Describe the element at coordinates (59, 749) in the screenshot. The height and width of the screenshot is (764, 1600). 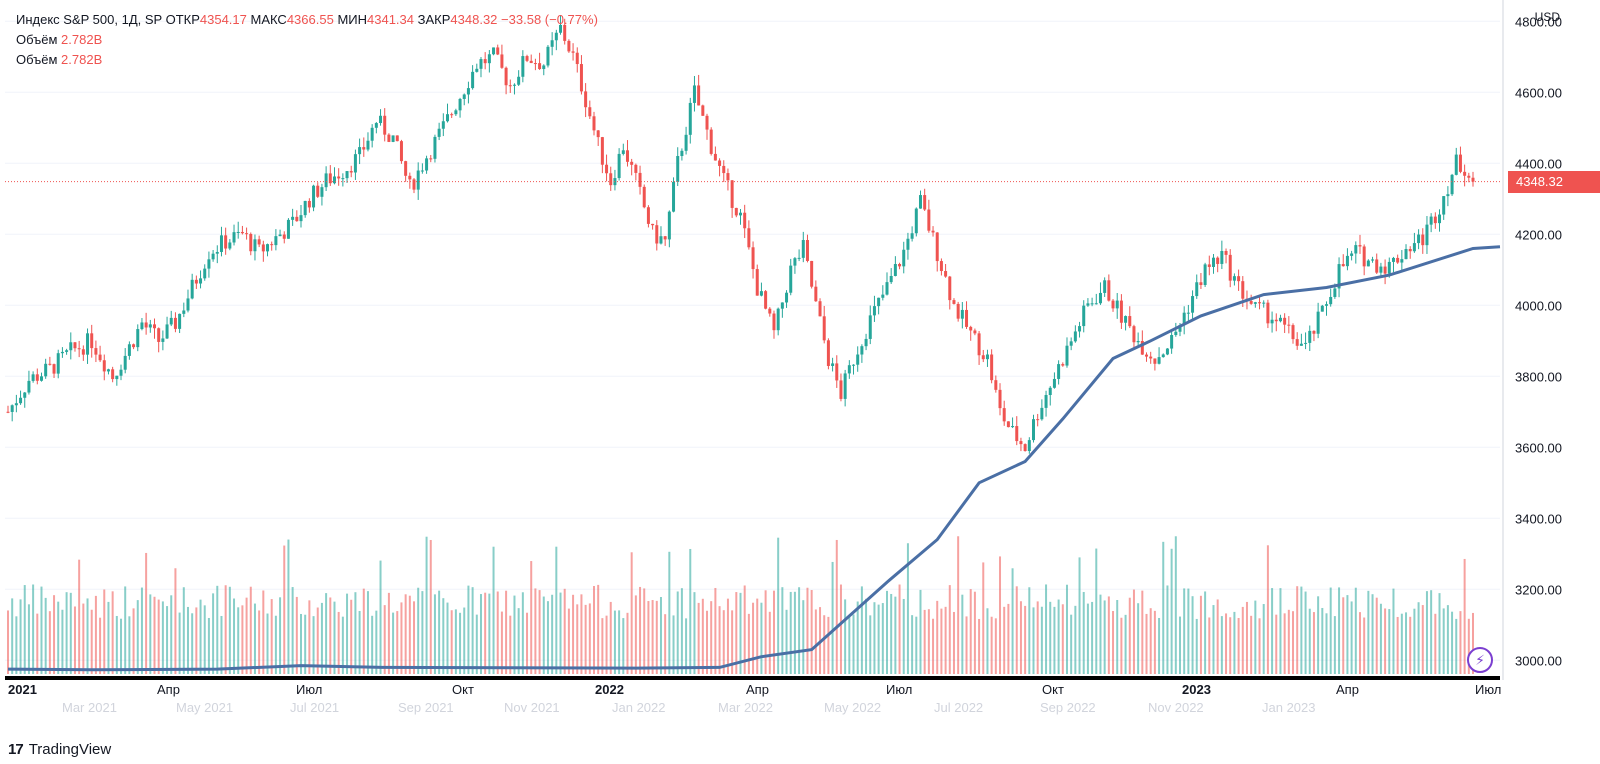
I see `tradingview-brand: 17 TradingView` at that location.